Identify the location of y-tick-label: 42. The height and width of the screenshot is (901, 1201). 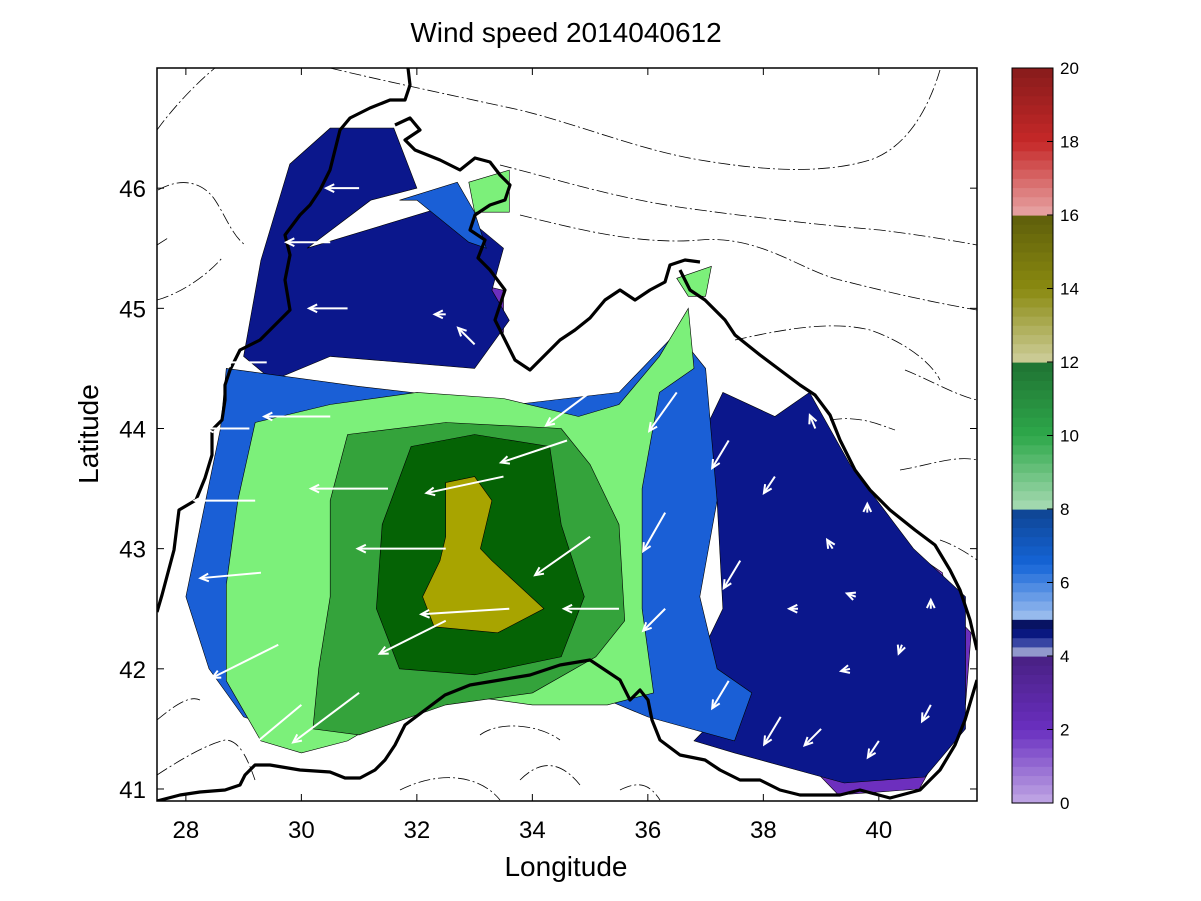
(132, 670).